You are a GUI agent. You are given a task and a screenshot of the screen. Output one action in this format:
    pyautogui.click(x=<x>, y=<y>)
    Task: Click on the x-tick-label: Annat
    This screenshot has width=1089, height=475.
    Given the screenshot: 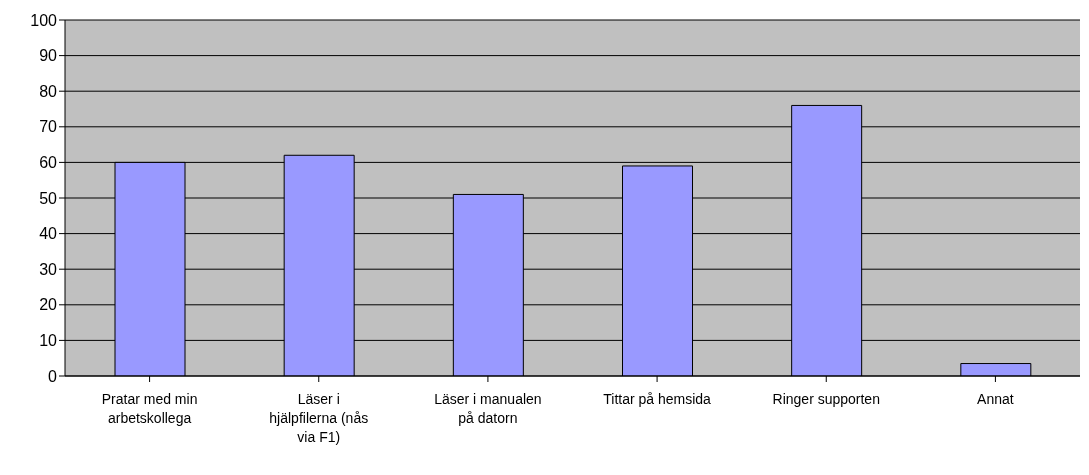 What is the action you would take?
    pyautogui.click(x=995, y=399)
    